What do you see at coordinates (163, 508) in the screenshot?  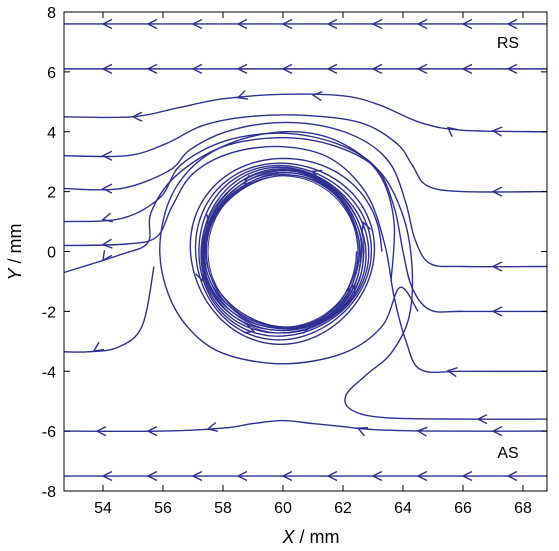 I see `x-tick-label: 56` at bounding box center [163, 508].